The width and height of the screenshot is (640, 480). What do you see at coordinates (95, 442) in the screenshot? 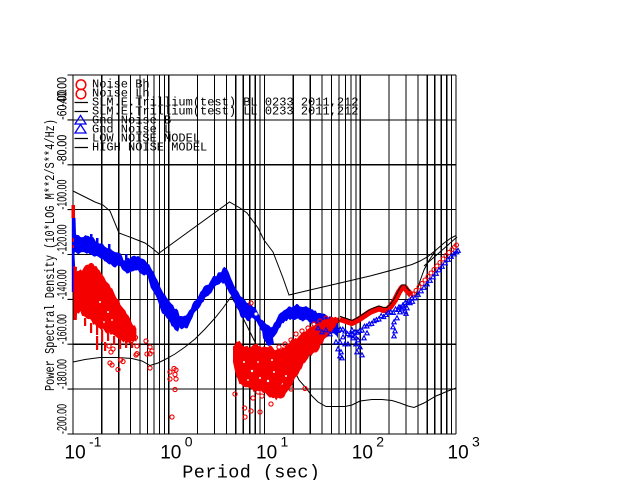
I see `svg-text: -1` at bounding box center [95, 442].